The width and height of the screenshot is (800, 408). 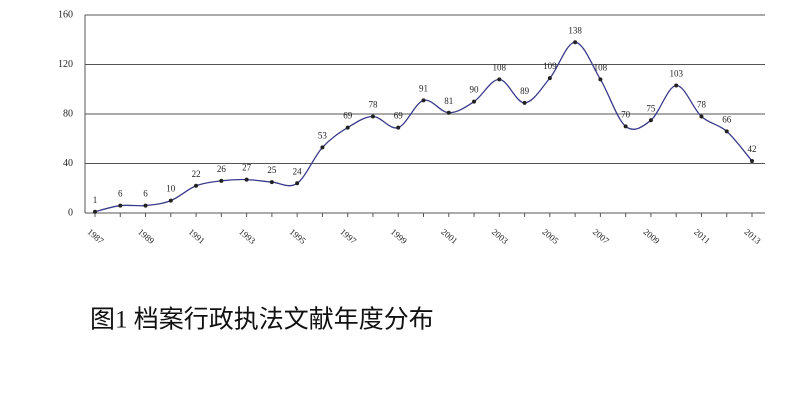 I want to click on data-label: 89, so click(x=525, y=91).